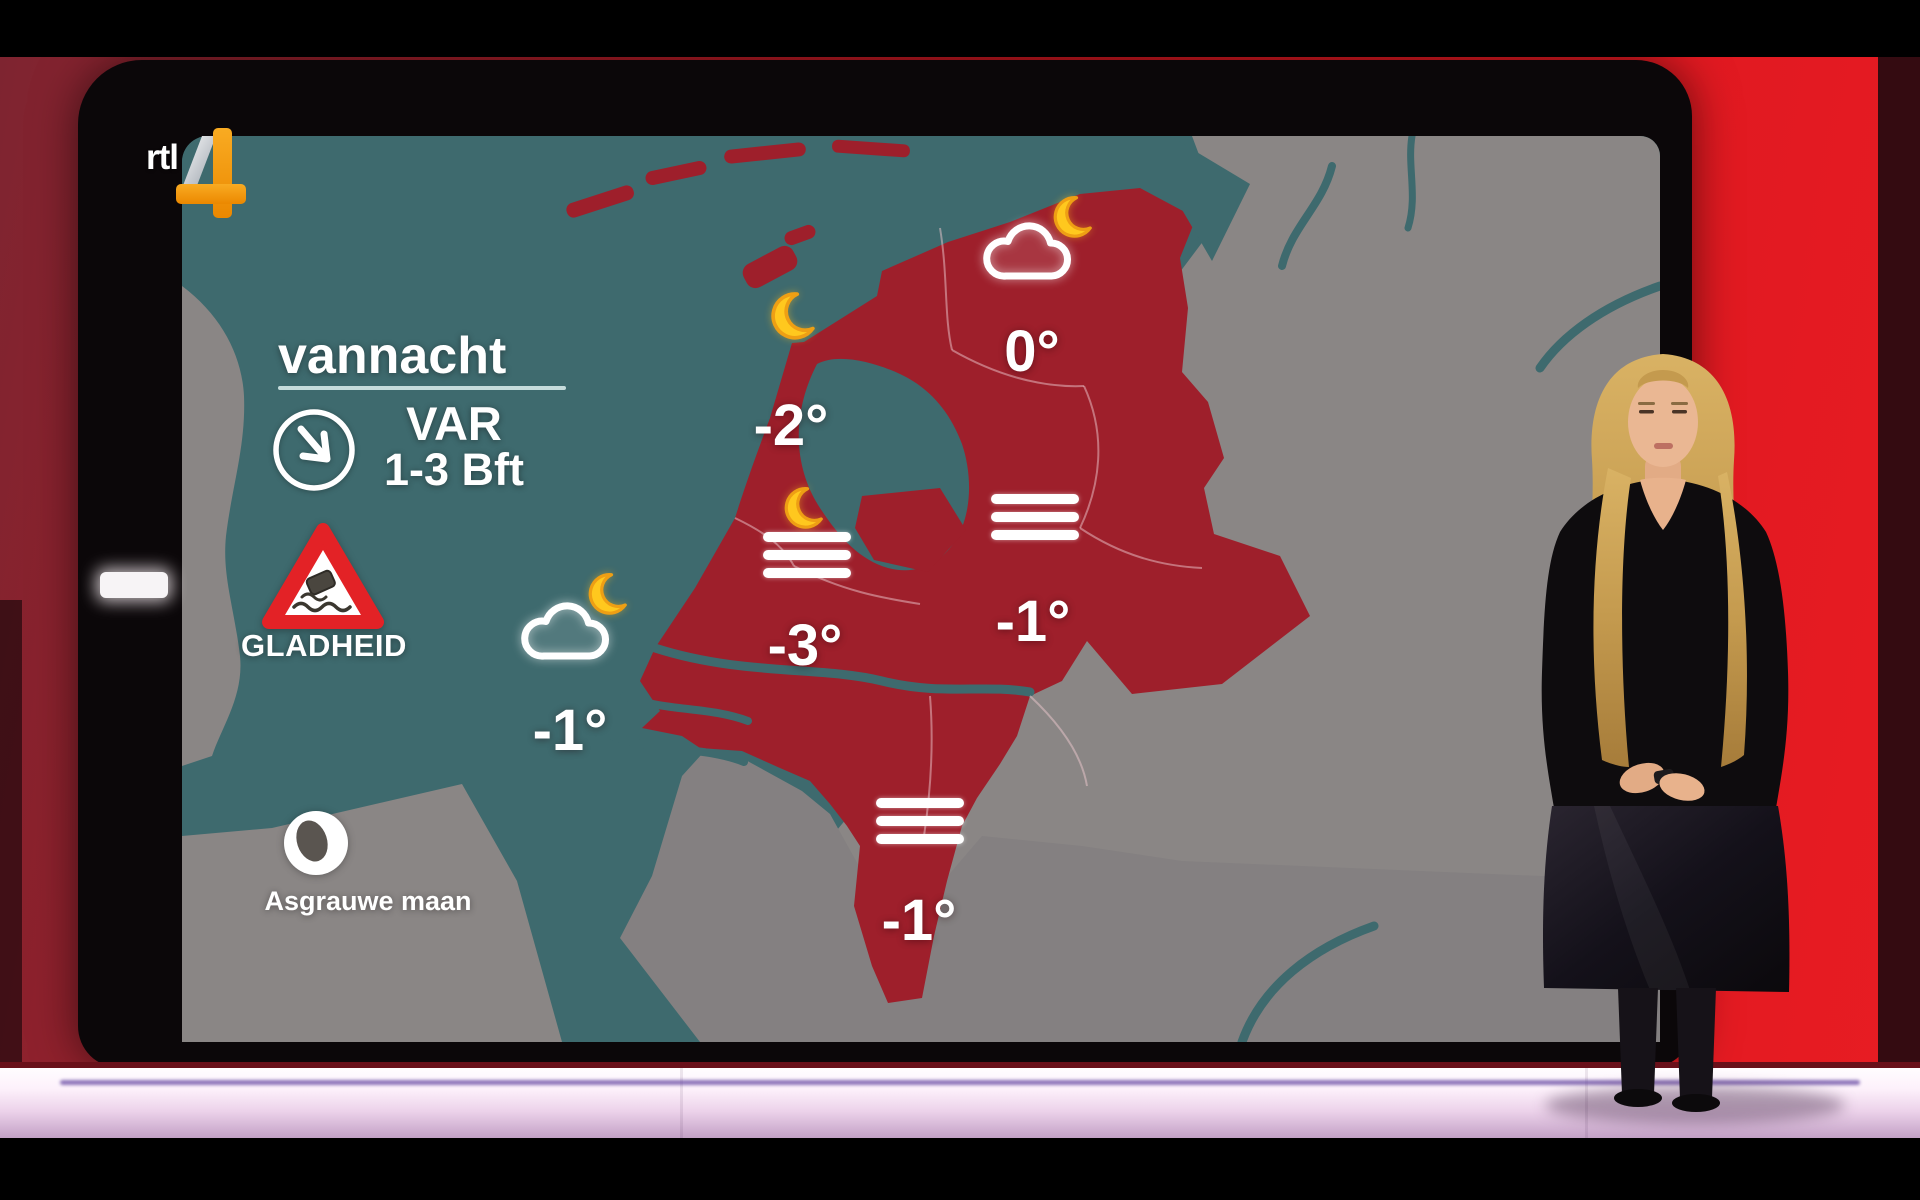  What do you see at coordinates (162, 157) in the screenshot?
I see `rtl-logo-text: rtl` at bounding box center [162, 157].